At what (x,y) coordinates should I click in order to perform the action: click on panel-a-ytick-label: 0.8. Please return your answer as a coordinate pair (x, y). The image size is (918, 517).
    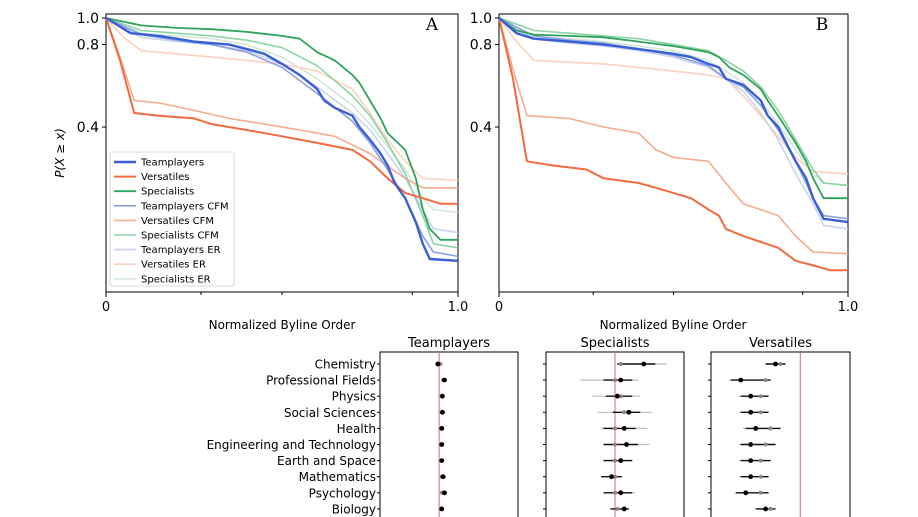
    Looking at the image, I should click on (88, 46).